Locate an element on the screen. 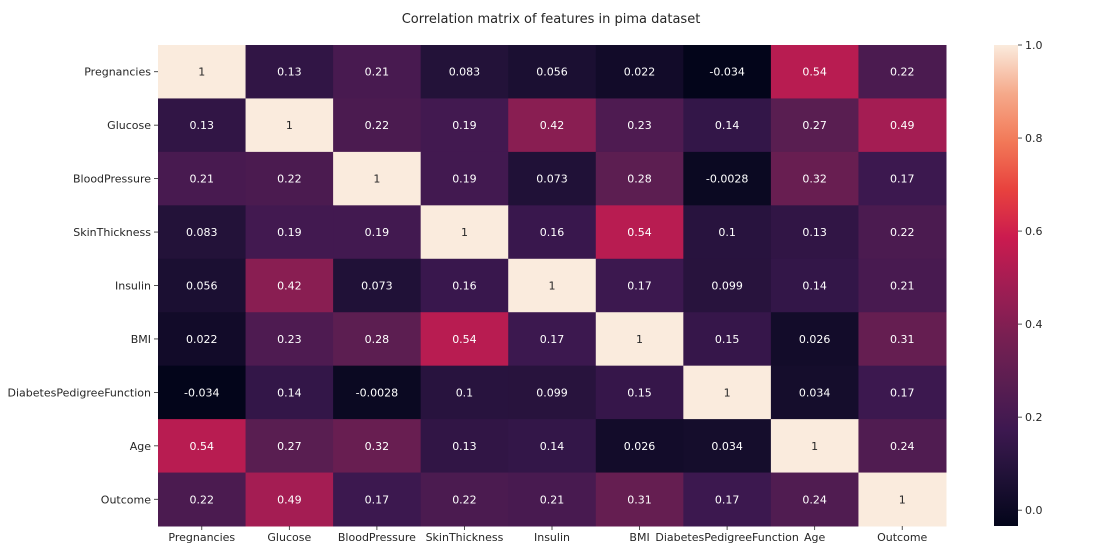 The width and height of the screenshot is (1100, 554). cell-value-label: 0.056 is located at coordinates (202, 286).